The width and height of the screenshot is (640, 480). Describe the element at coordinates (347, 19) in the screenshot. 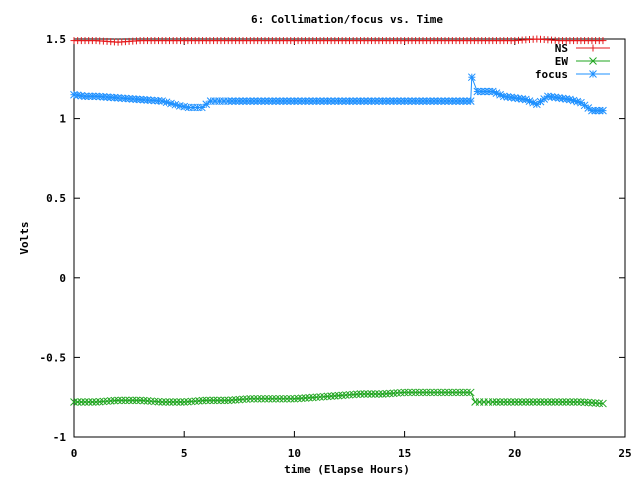

I see `chart-title: 6: Collimation/focus vs. Time` at that location.